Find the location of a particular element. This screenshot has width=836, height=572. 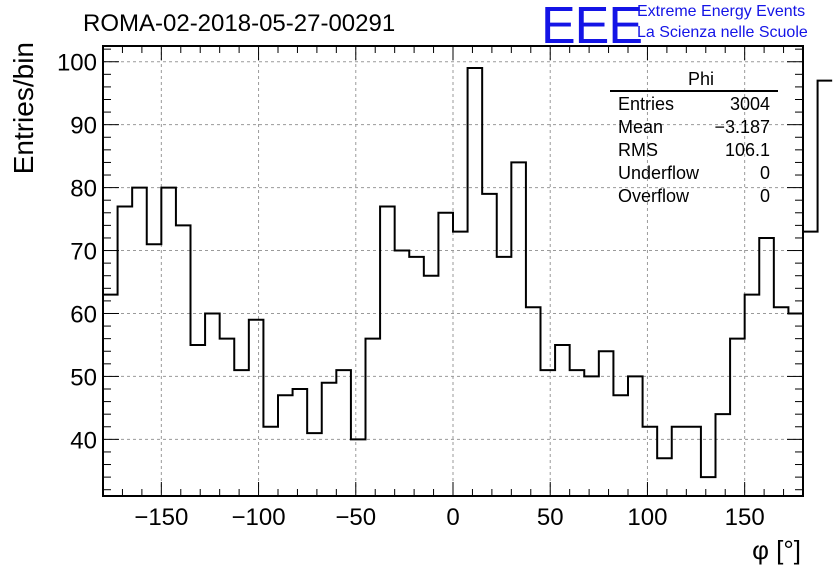

x-tick-label: 150 is located at coordinates (745, 517).